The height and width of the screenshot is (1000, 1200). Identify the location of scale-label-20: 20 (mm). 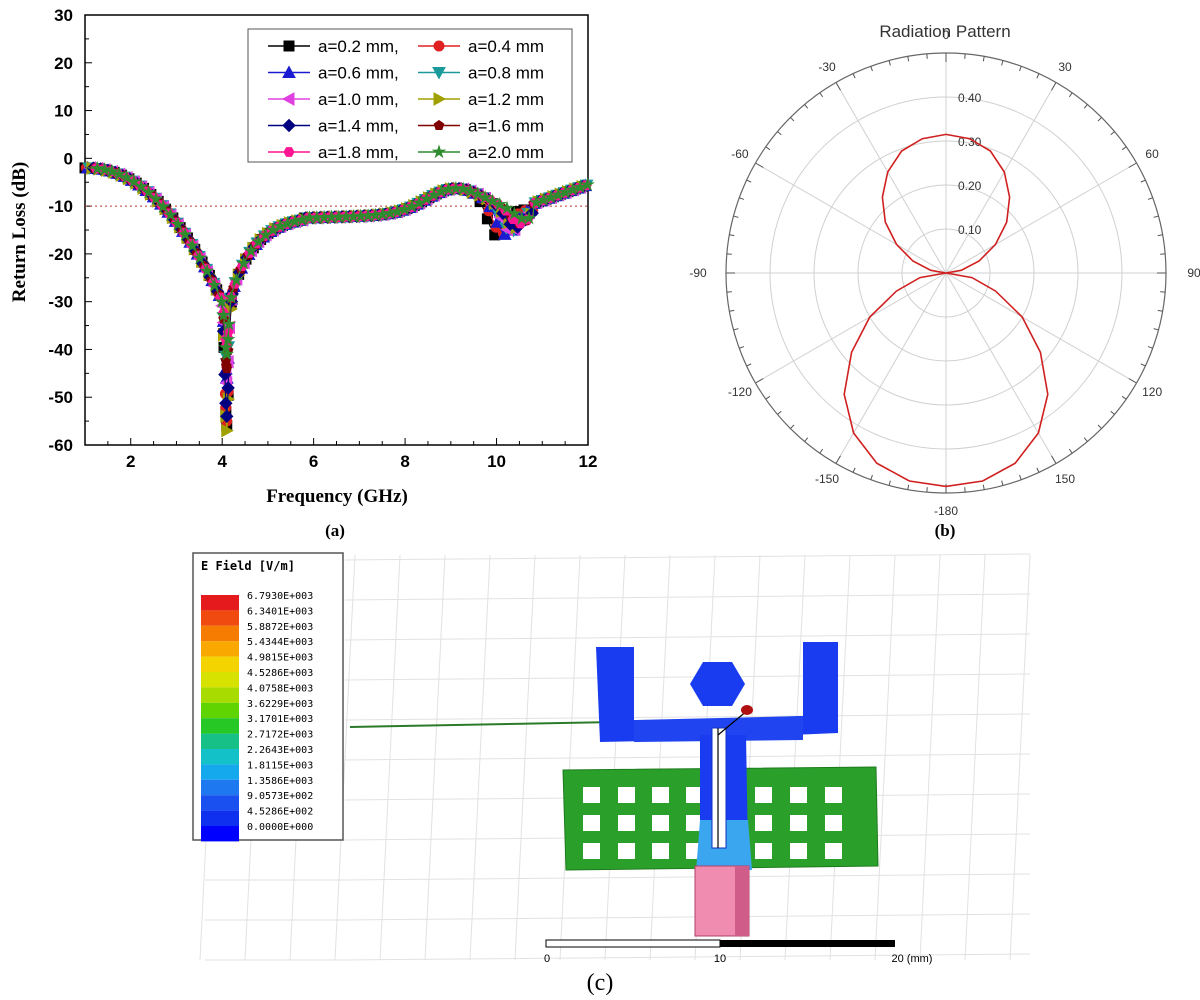
(912, 959).